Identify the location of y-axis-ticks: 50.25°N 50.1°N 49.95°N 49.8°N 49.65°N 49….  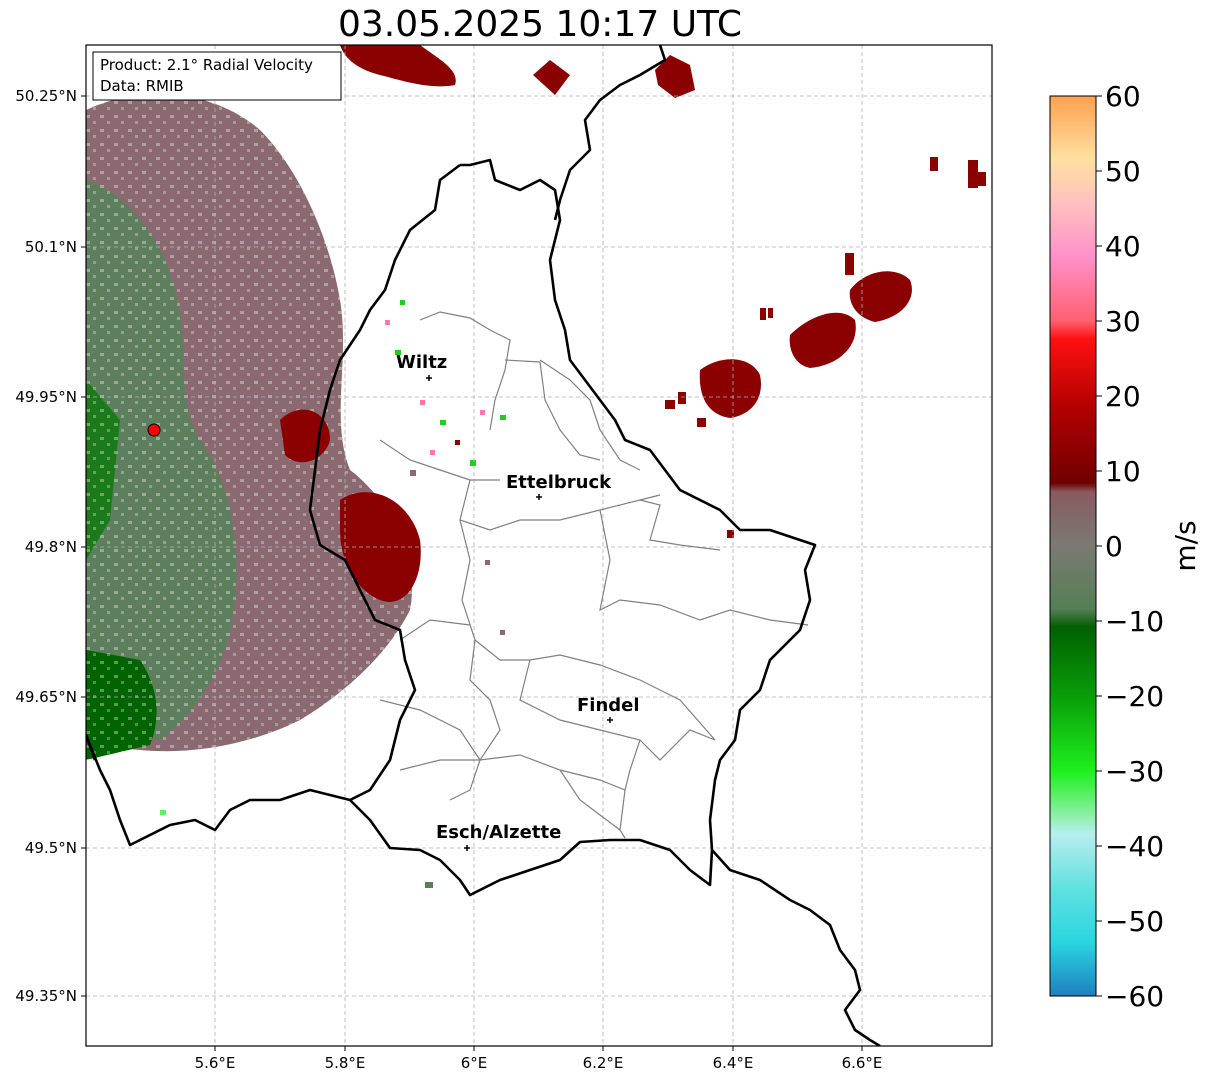
(50, 546).